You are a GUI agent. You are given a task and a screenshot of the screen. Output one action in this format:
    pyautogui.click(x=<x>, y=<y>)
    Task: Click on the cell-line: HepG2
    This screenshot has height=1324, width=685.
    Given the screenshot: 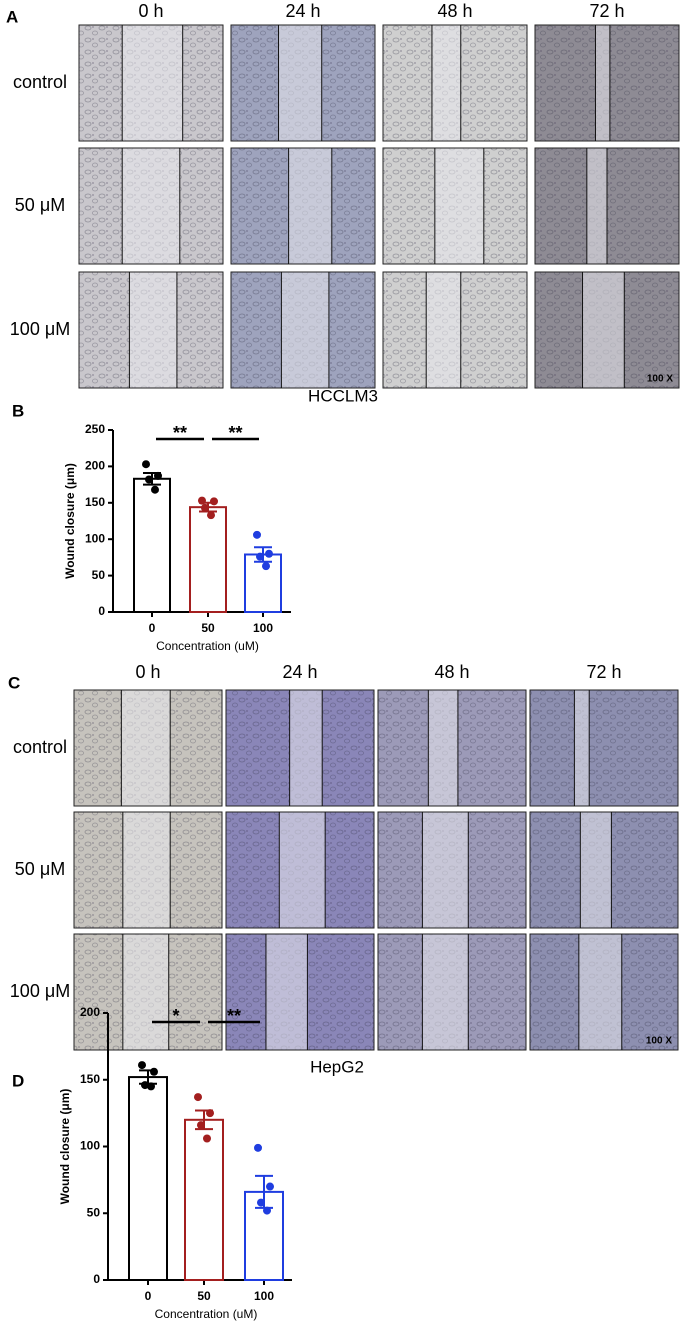 What is the action you would take?
    pyautogui.click(x=337, y=1066)
    